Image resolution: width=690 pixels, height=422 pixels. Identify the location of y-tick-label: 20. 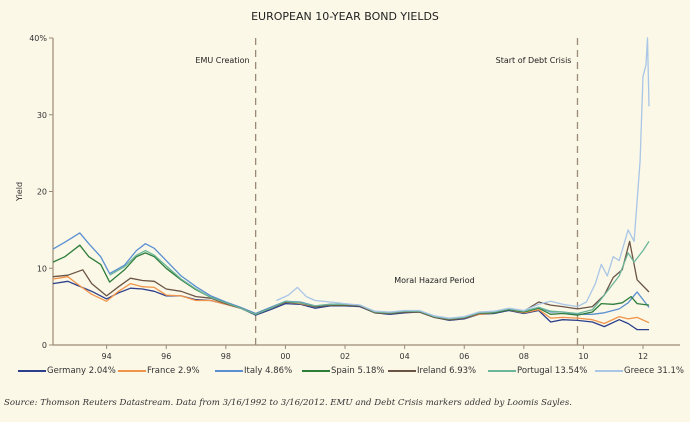
(42, 192).